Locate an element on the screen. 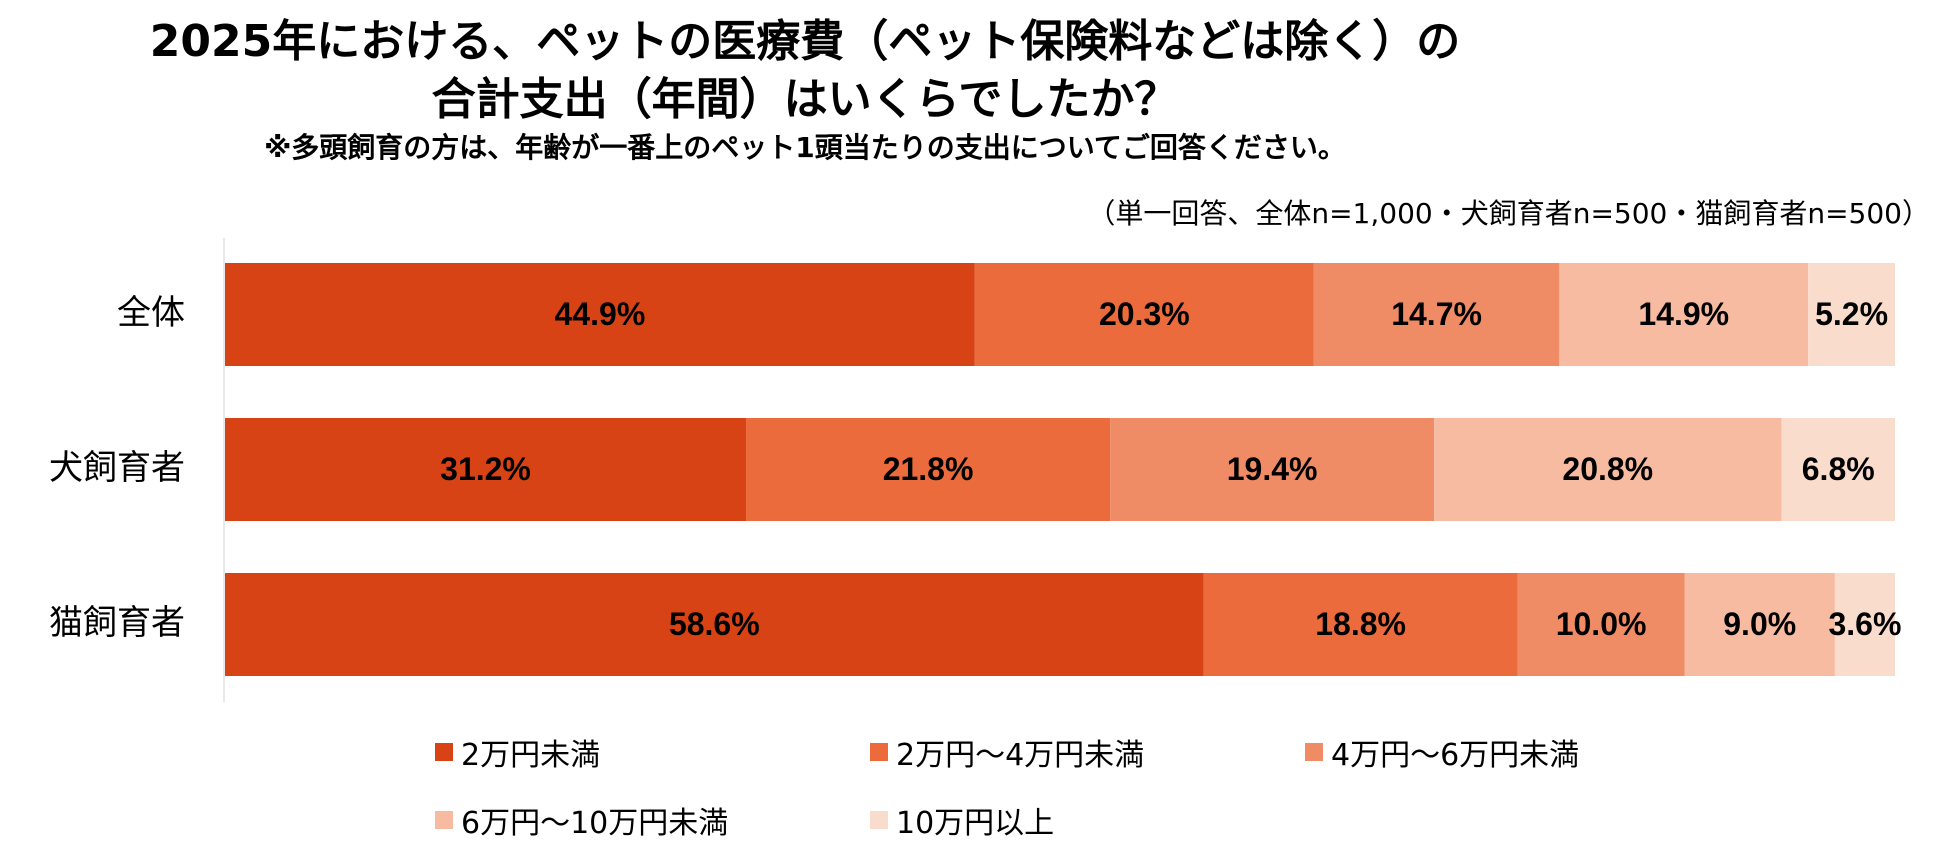 This screenshot has height=857, width=1950. legend-item: 2万円未満 is located at coordinates (517, 752).